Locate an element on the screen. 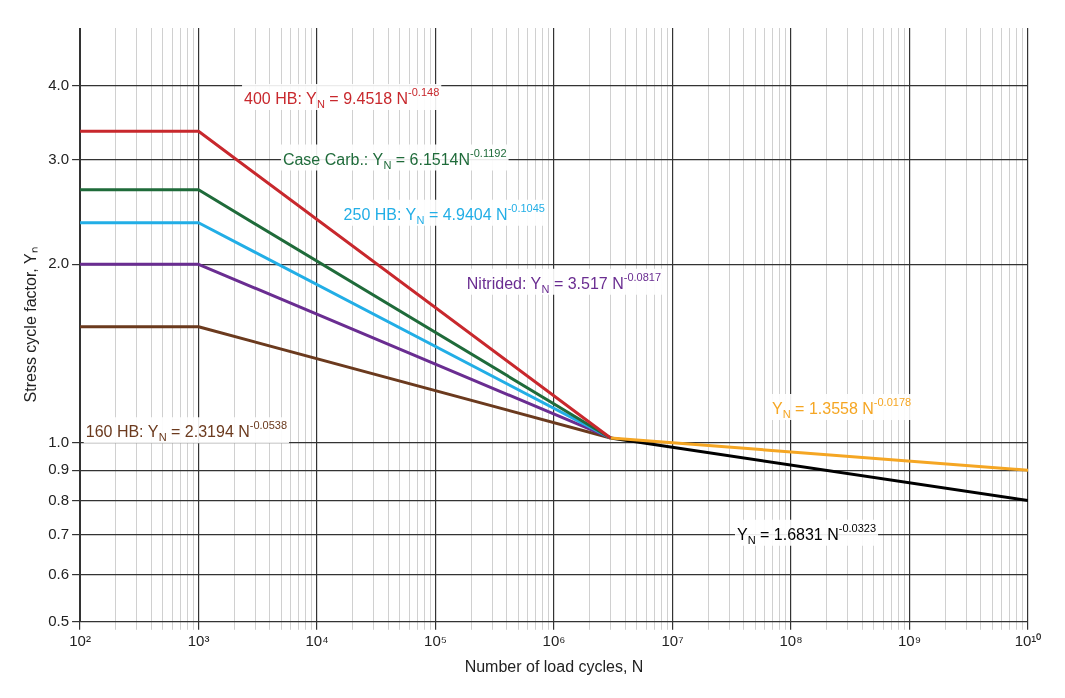  x-tick-label: 10⁴ is located at coordinates (317, 640).